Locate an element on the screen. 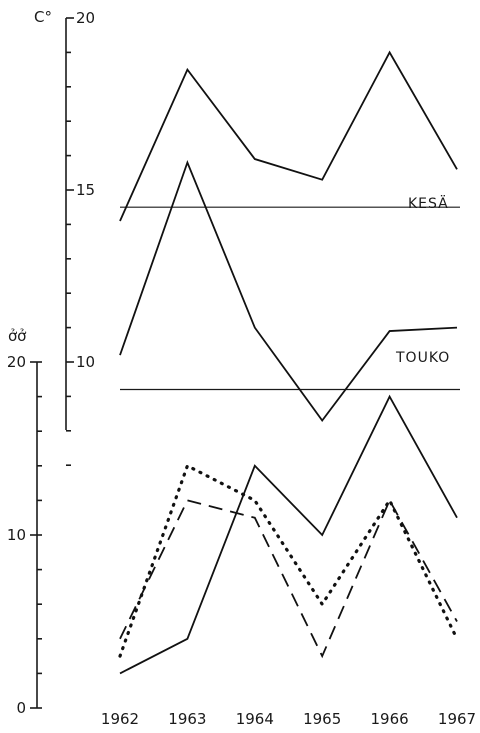 This screenshot has width=480, height=733. temperature-tick-label: 15 is located at coordinates (85, 190).